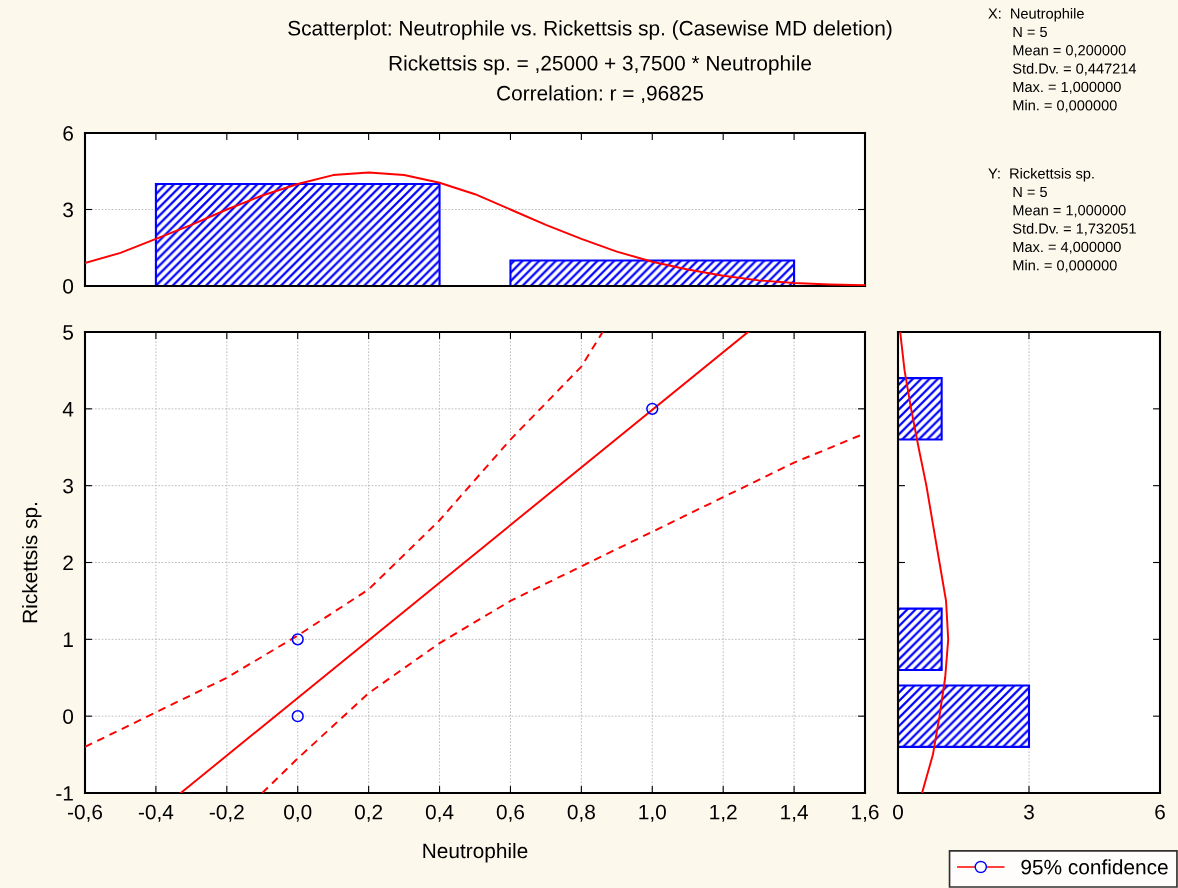 This screenshot has width=1178, height=888. Describe the element at coordinates (600, 79) in the screenshot. I see `chart-subtitle: Rickettsis sp. = ,25000 + 3,7500 * Neutrophile Correlation: r = ,96825` at that location.